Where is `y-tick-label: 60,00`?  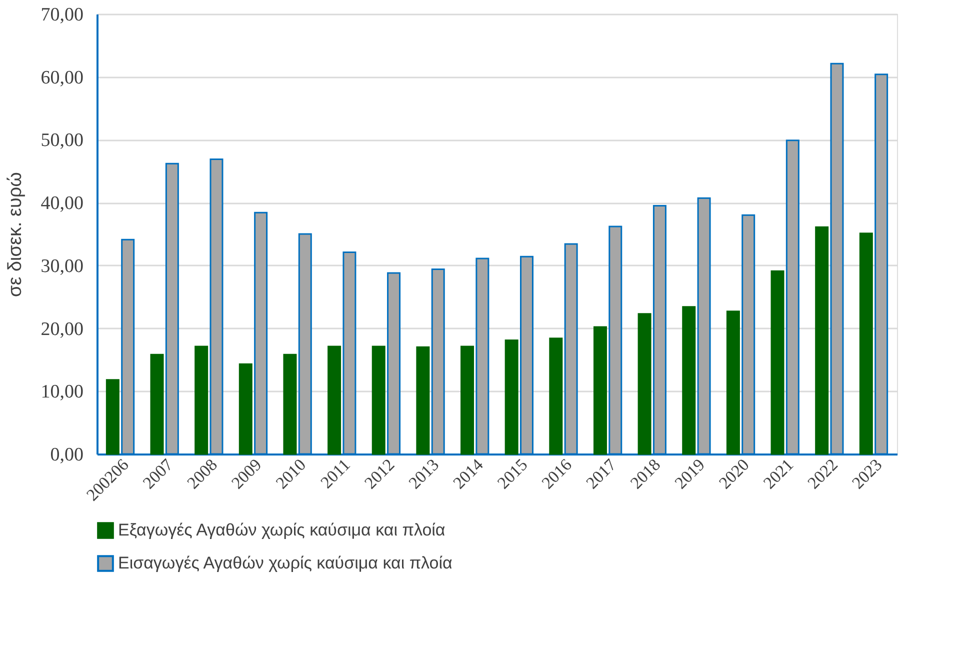
y-tick-label: 60,00 is located at coordinates (62, 77).